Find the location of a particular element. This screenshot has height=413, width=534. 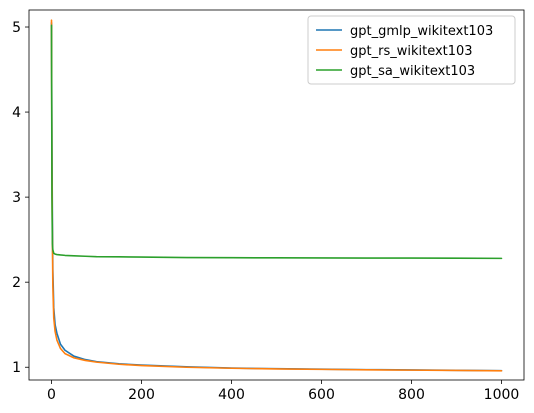

legend-label: gpt_sa_wikitext103 is located at coordinates (412, 71).